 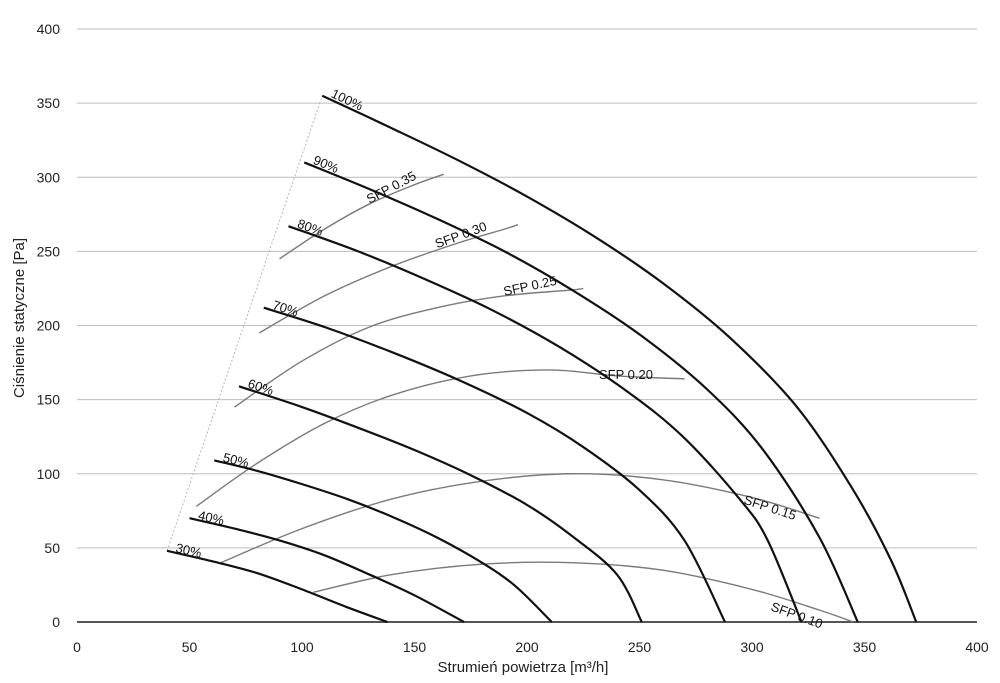 I want to click on envelope-line, so click(x=244, y=323).